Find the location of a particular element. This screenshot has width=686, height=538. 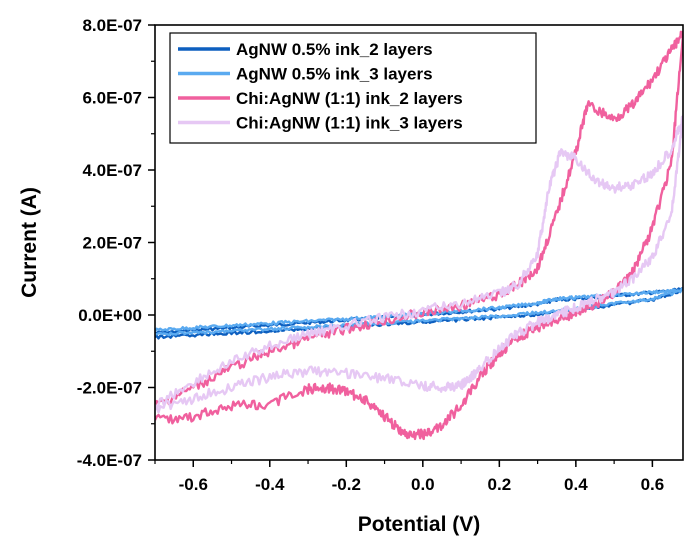

y-tick-label: -4.0E-07 is located at coordinates (109, 460).